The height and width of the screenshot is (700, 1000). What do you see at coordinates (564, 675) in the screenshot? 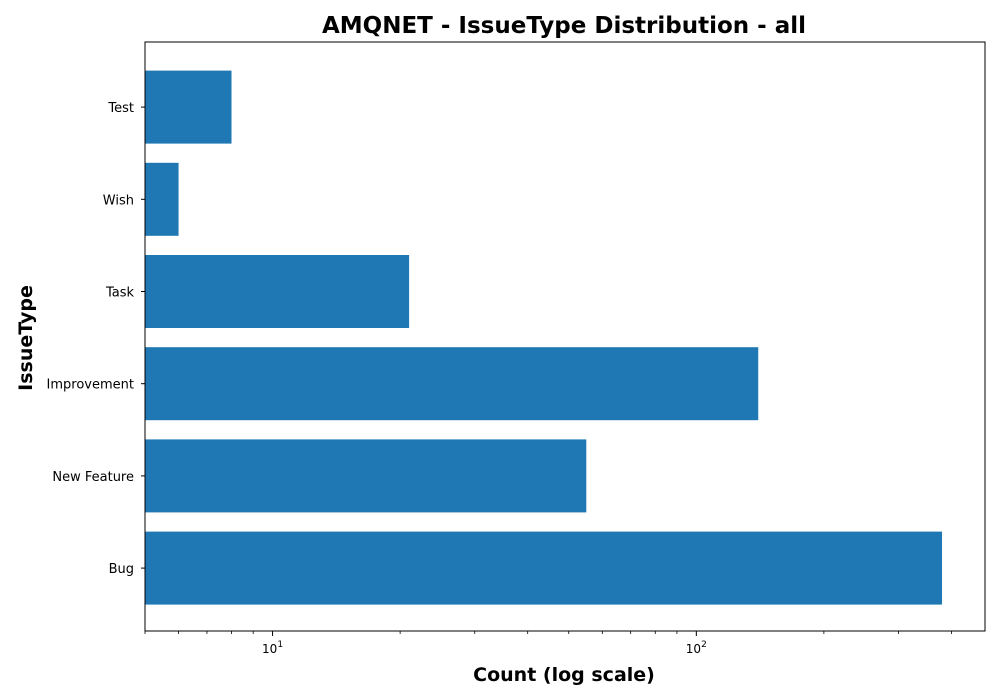
I see `x-axis-label: Count (log scale)` at bounding box center [564, 675].